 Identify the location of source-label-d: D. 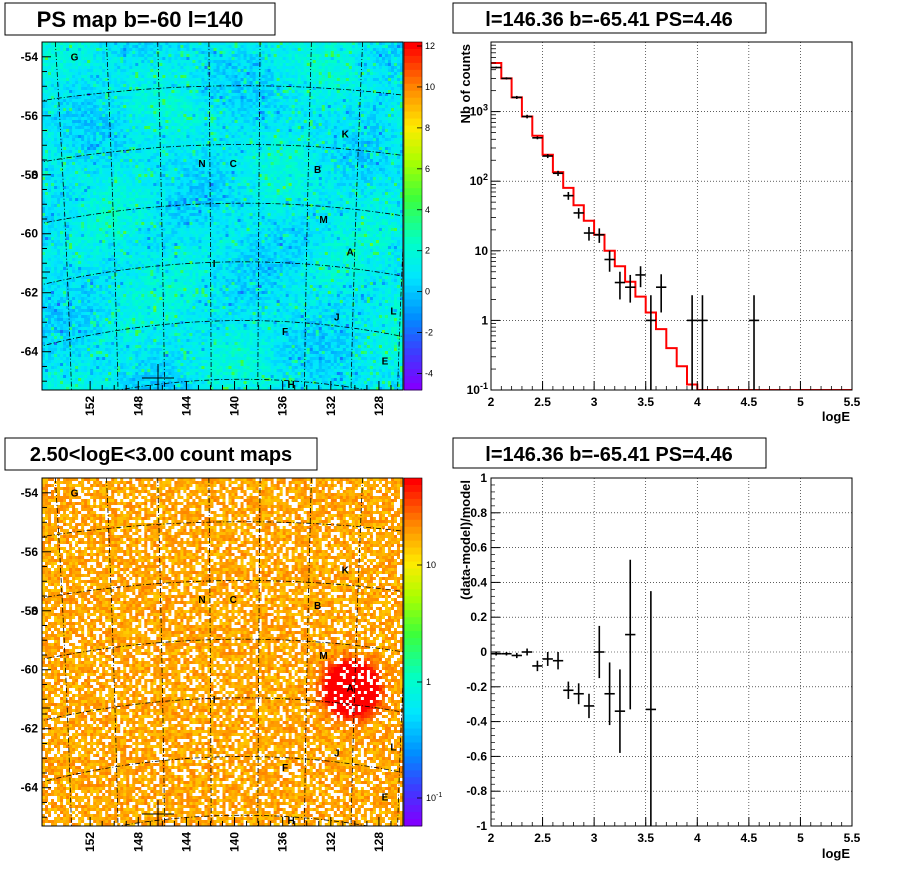
(34, 176).